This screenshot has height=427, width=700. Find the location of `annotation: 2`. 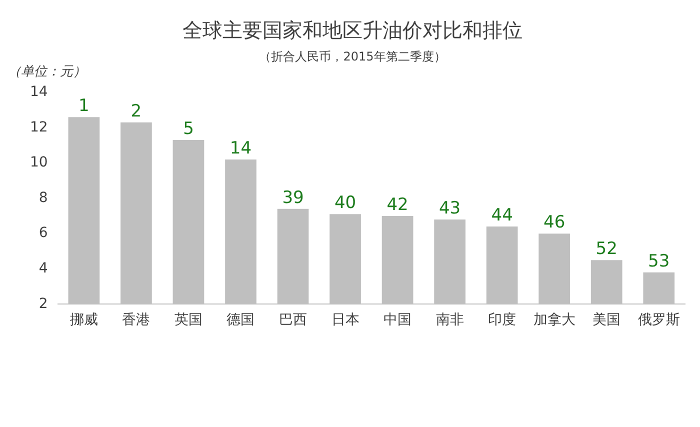

annotation: 2 is located at coordinates (136, 111).